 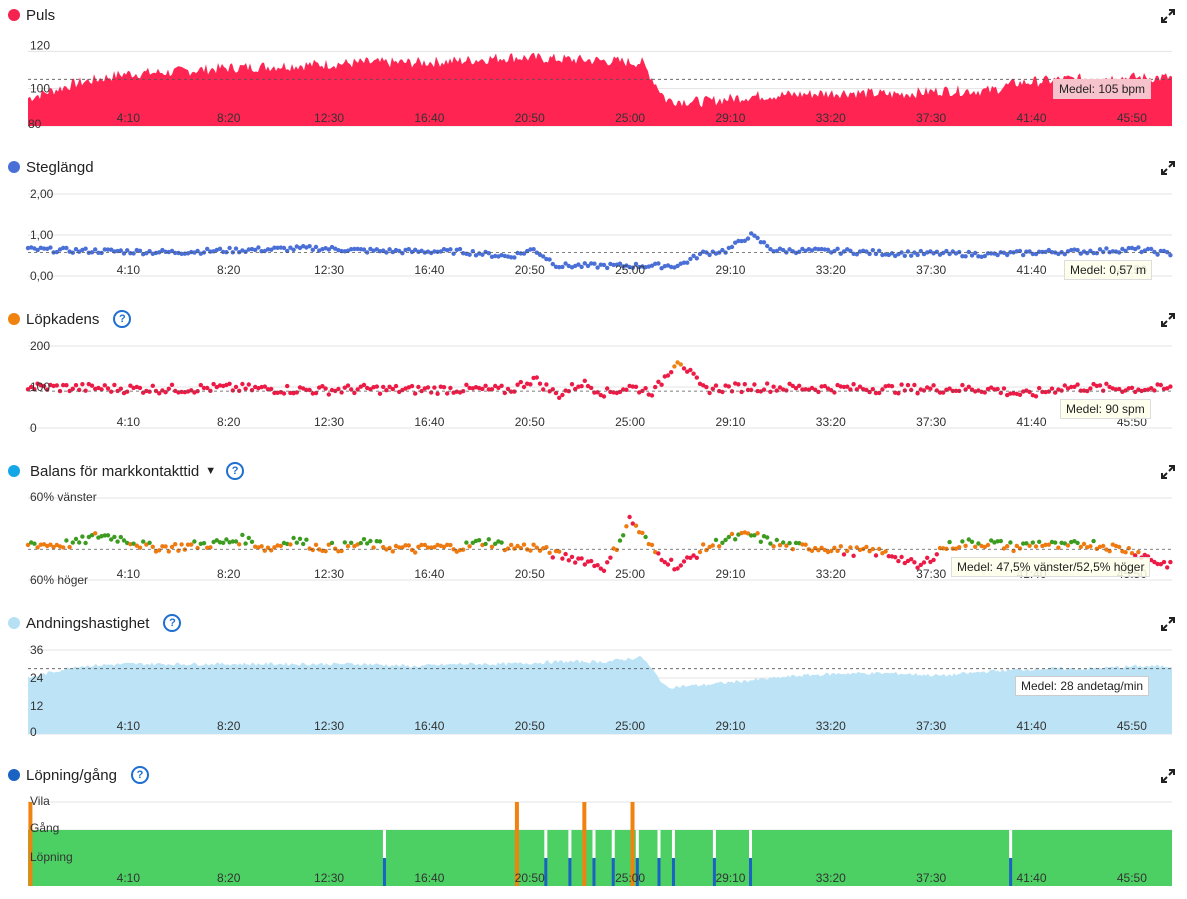 I want to click on x-tick-label: 29:10, so click(x=730, y=574).